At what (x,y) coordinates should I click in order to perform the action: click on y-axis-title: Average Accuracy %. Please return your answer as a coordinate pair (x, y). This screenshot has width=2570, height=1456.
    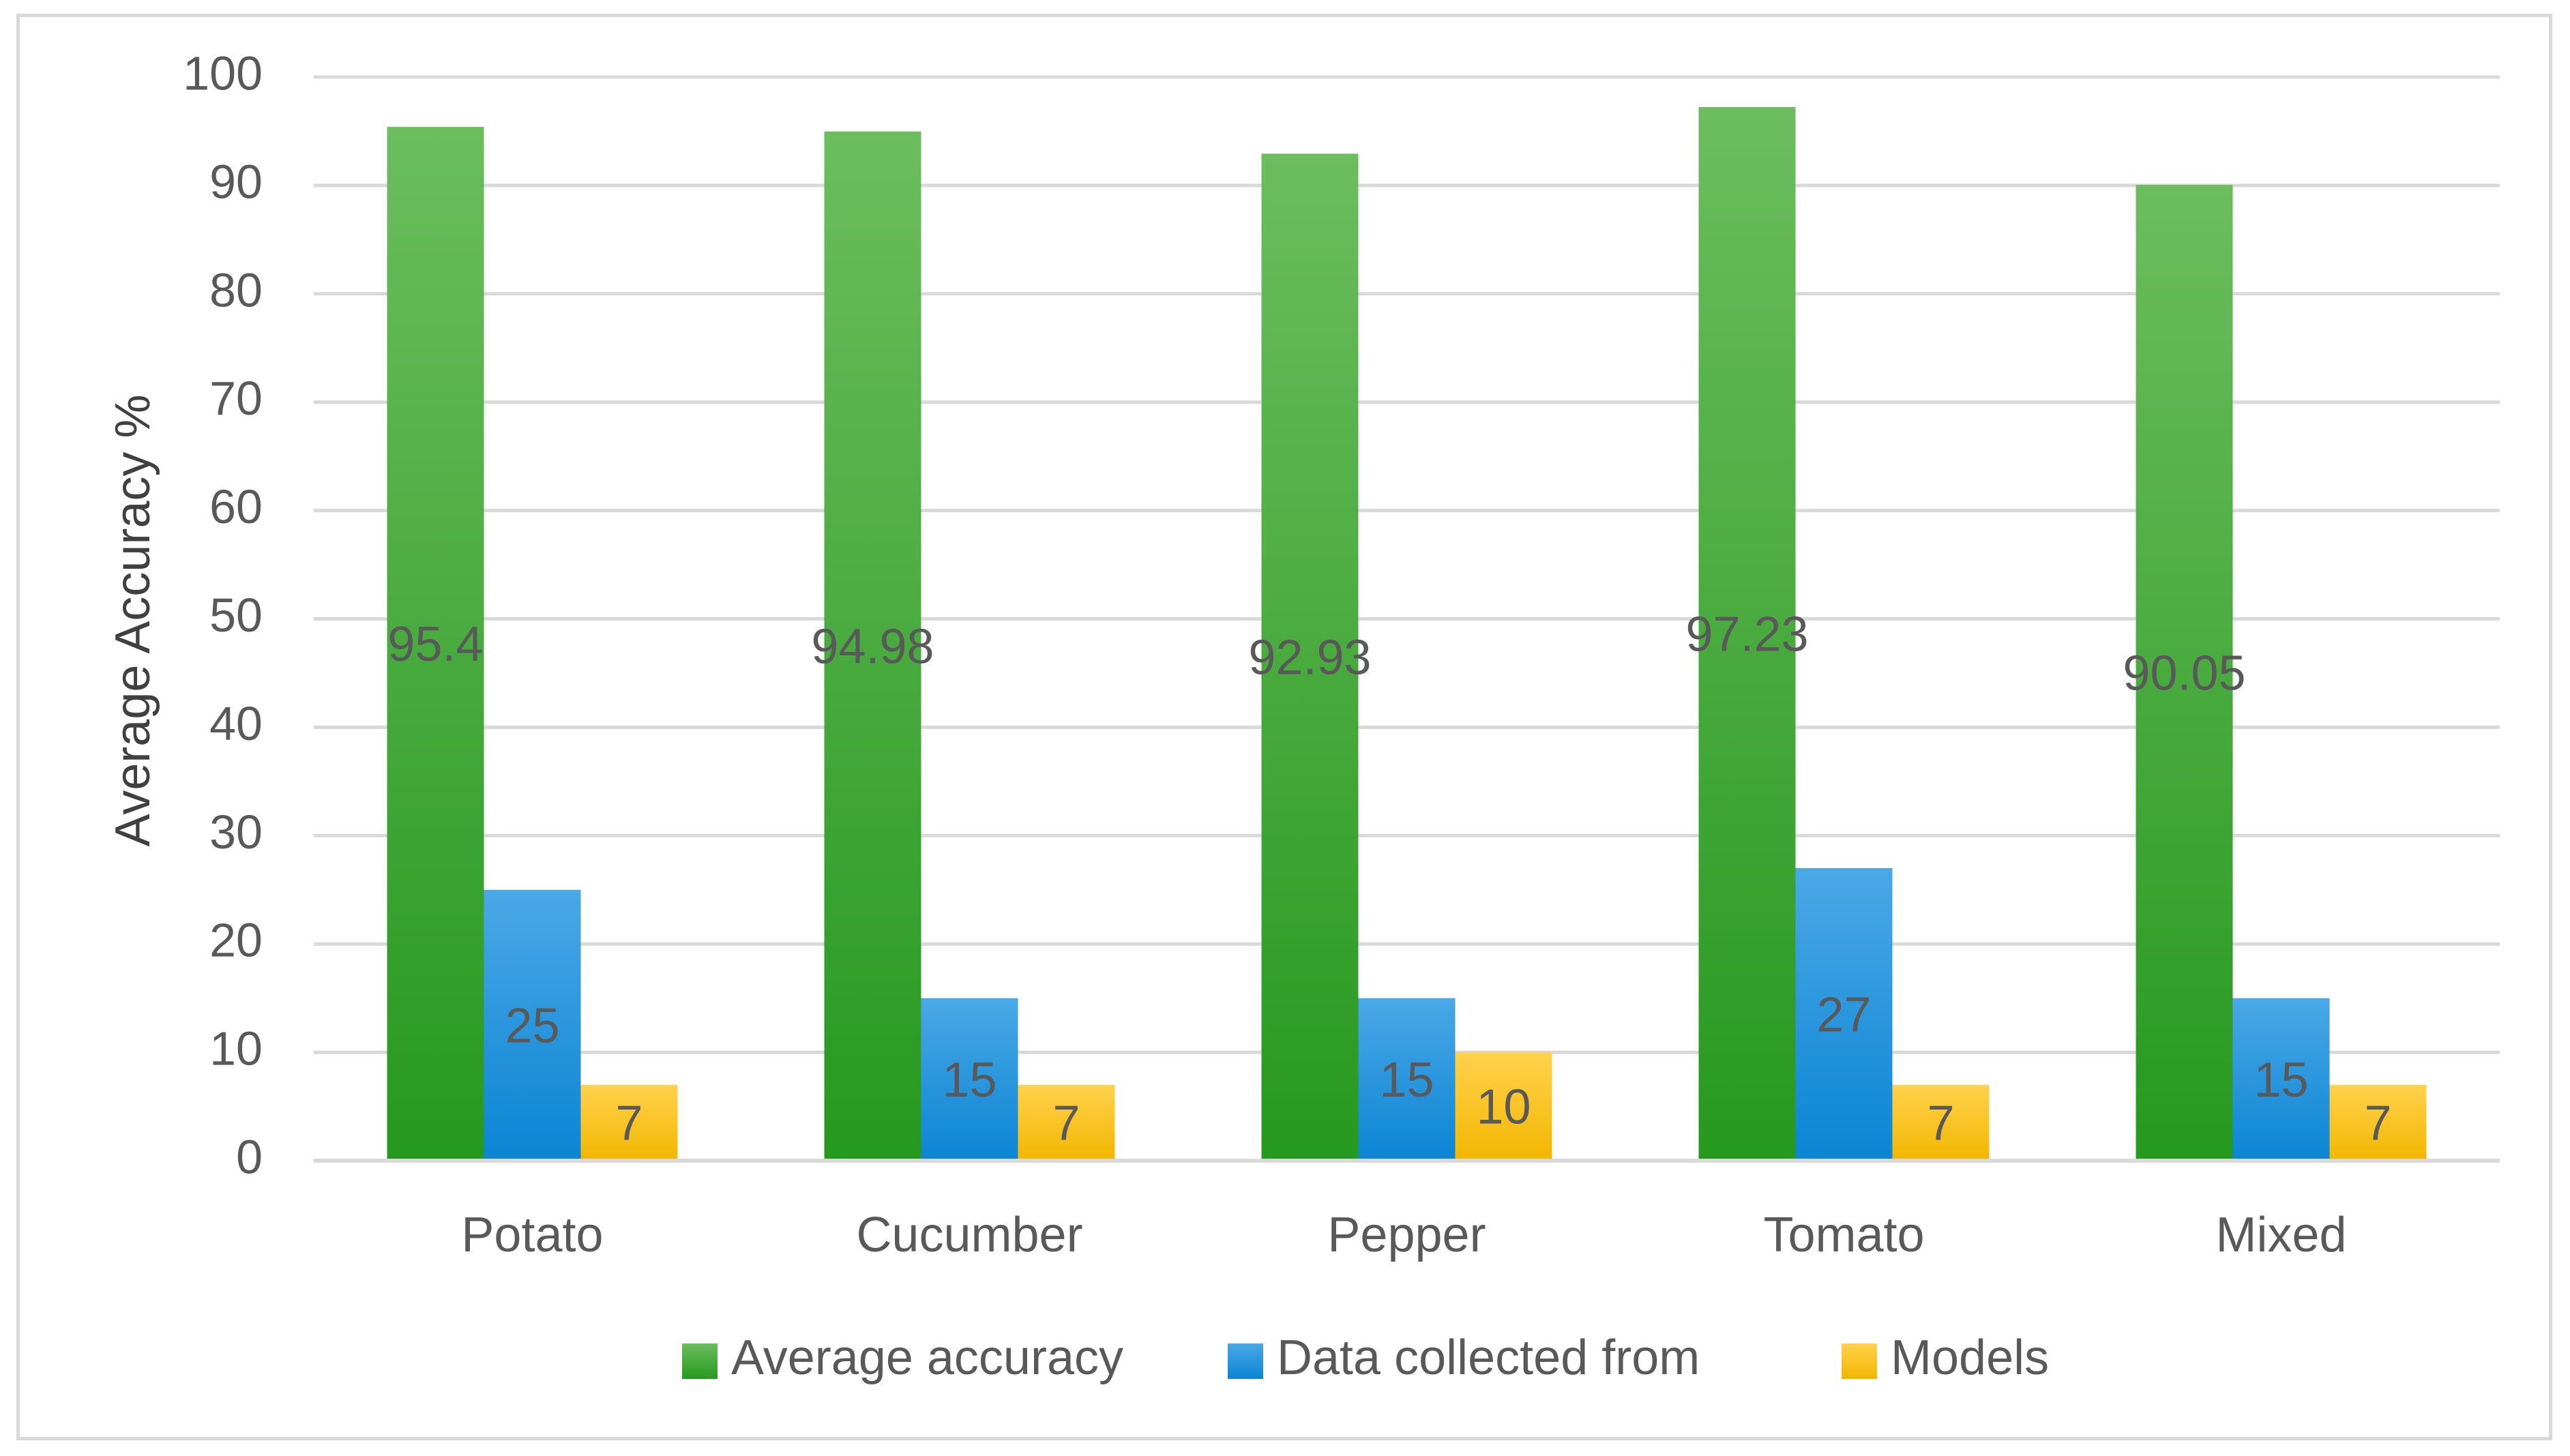
    Looking at the image, I should click on (133, 620).